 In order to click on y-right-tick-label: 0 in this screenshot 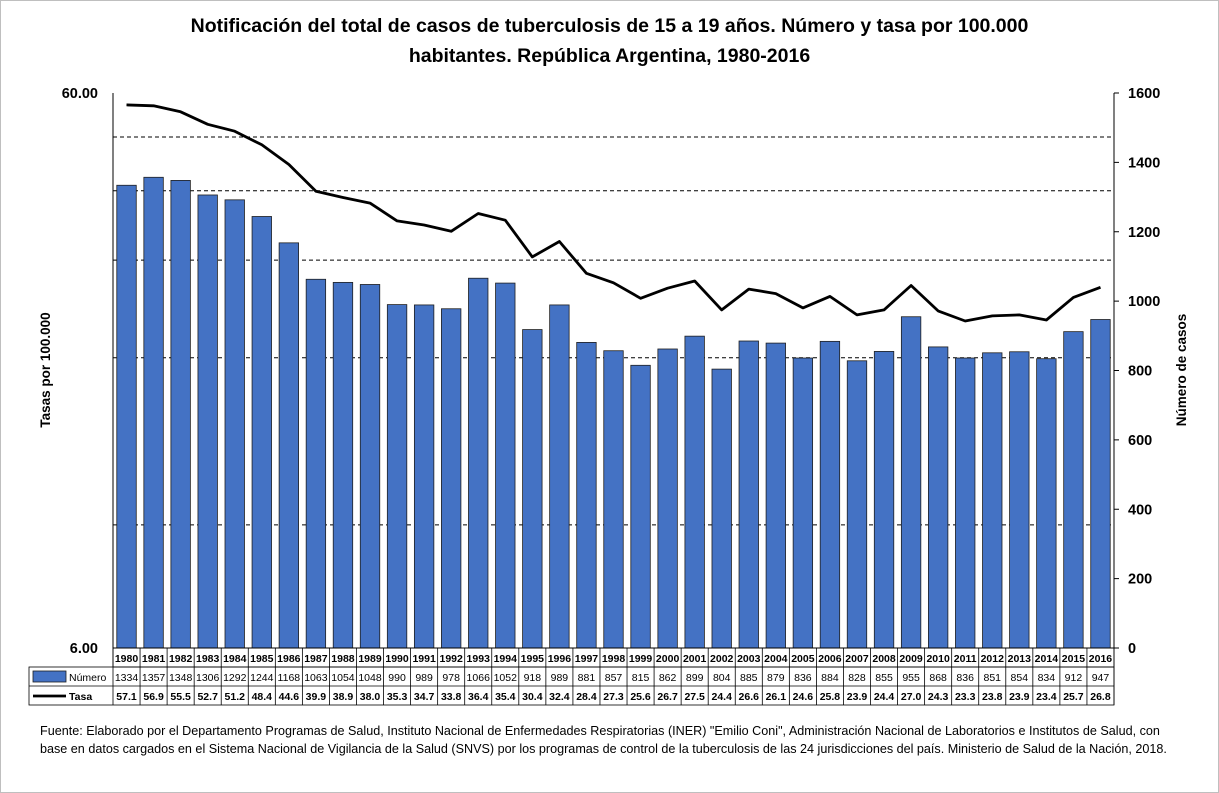, I will do `click(1132, 649)`.